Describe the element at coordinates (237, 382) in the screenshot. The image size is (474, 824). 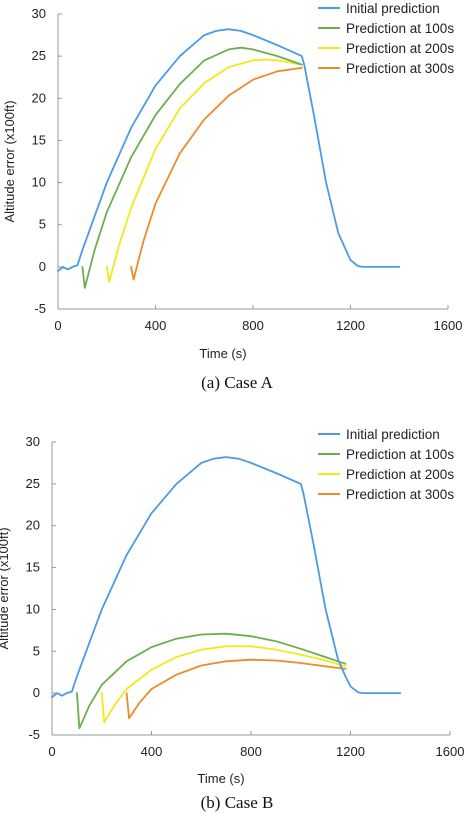
I see `figure-caption: (a) Case A` at that location.